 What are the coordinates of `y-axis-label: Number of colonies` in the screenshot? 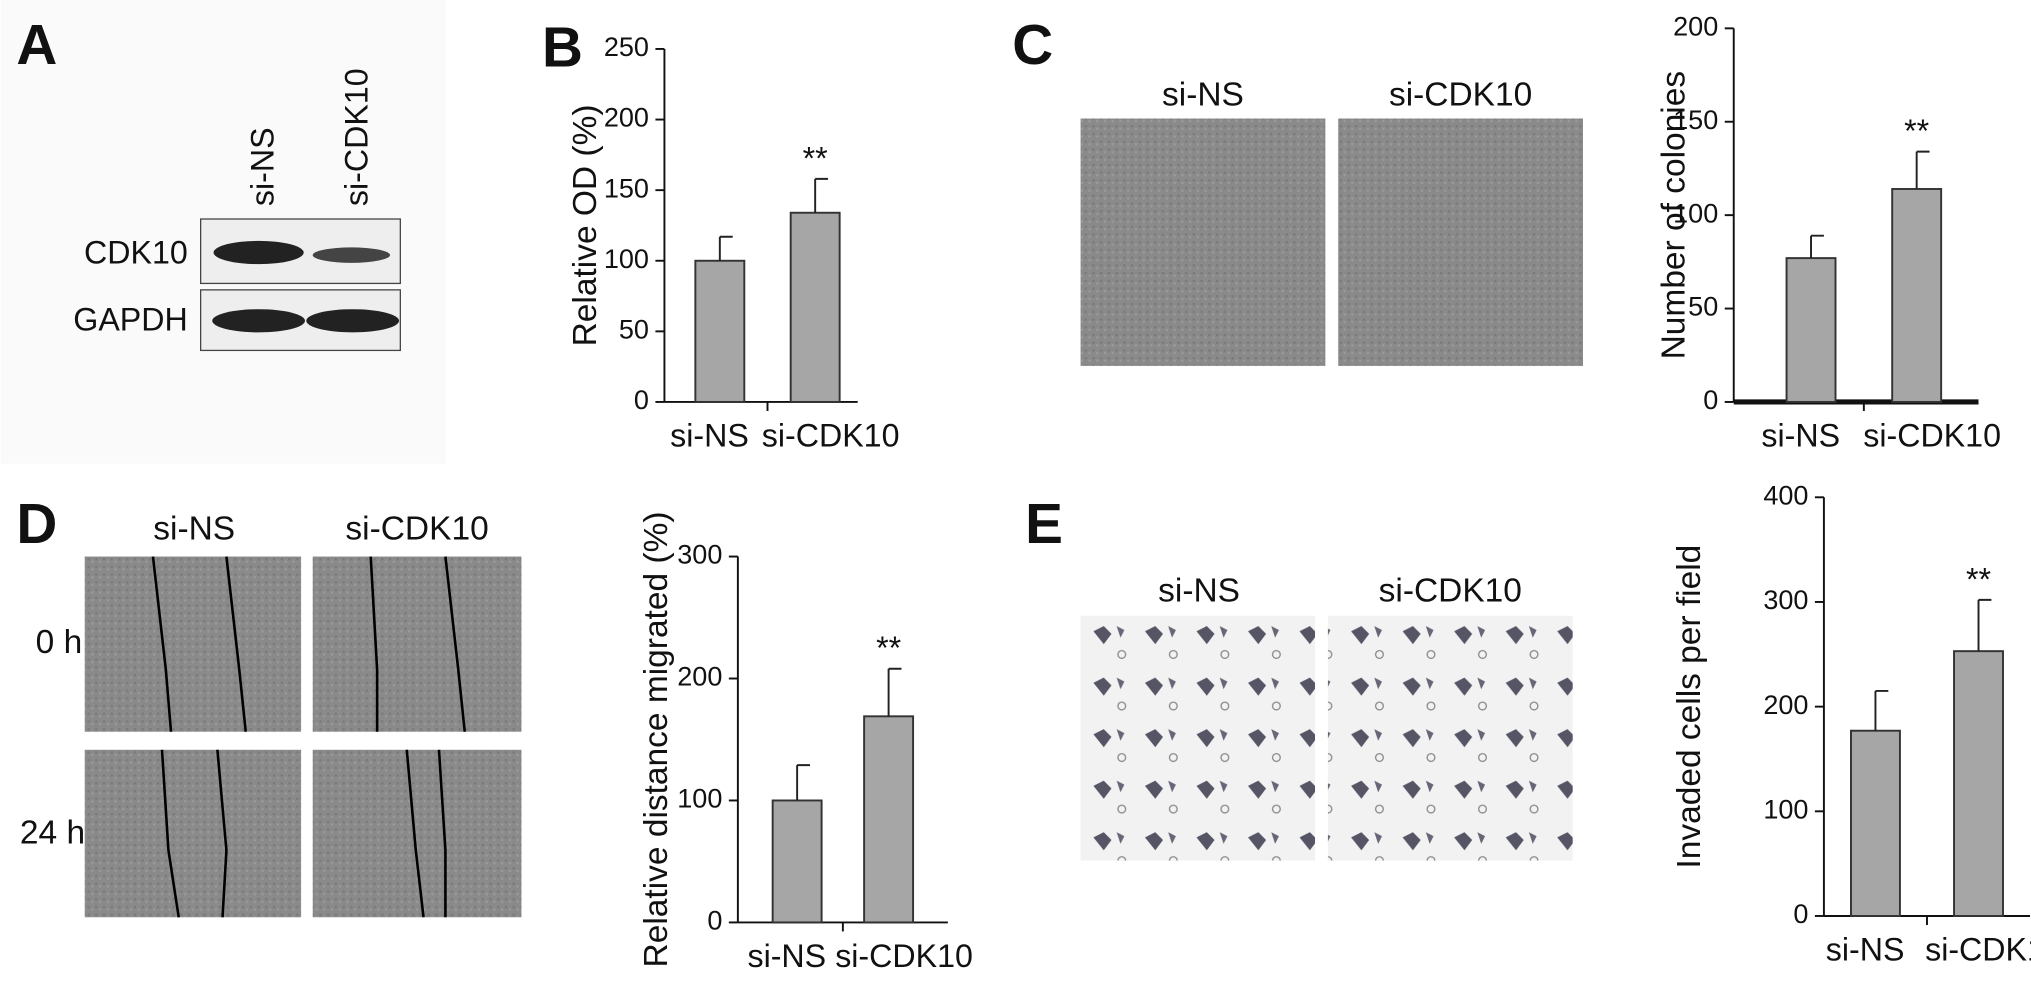 It's located at (1674, 215).